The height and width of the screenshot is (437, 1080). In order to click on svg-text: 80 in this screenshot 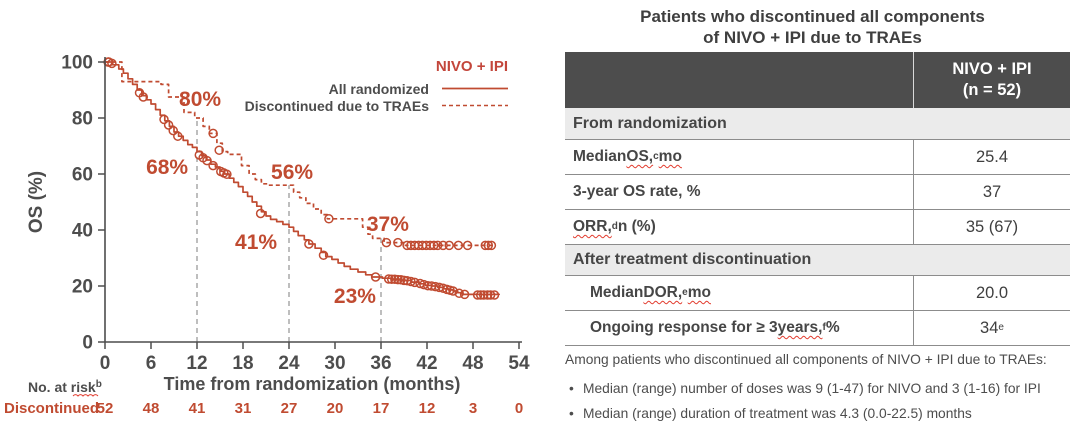, I will do `click(82, 119)`.